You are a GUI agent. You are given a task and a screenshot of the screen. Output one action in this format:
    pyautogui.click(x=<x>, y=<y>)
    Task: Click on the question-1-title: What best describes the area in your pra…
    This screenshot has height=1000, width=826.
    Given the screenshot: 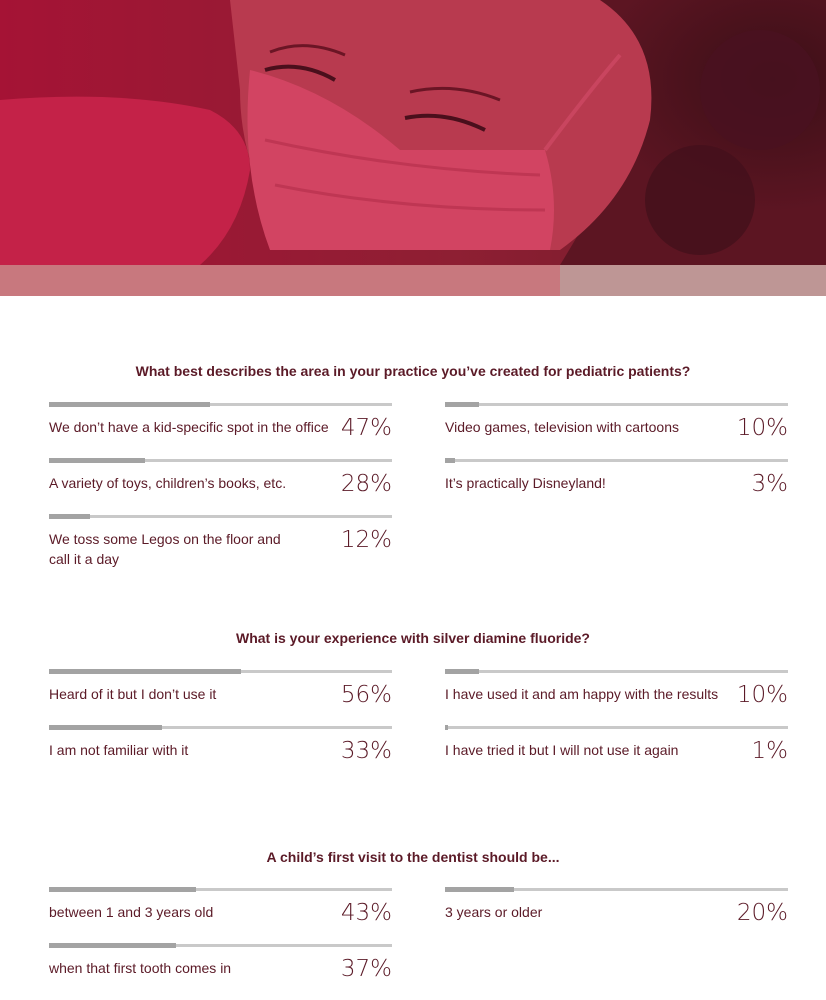 What is the action you would take?
    pyautogui.click(x=413, y=371)
    